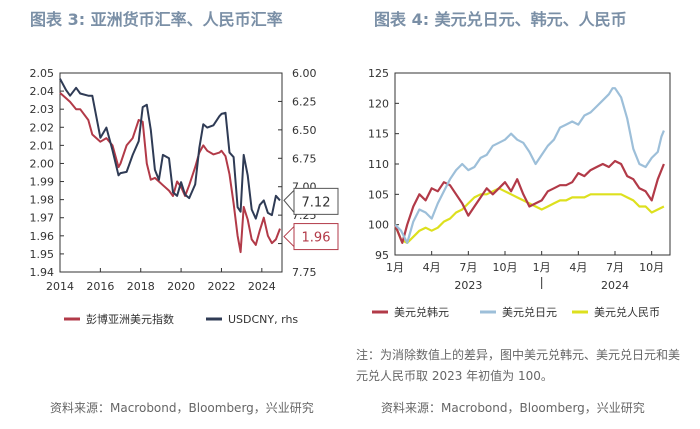 The image size is (700, 429). What do you see at coordinates (378, 164) in the screenshot?
I see `y-tick-label: 110` at bounding box center [378, 164].